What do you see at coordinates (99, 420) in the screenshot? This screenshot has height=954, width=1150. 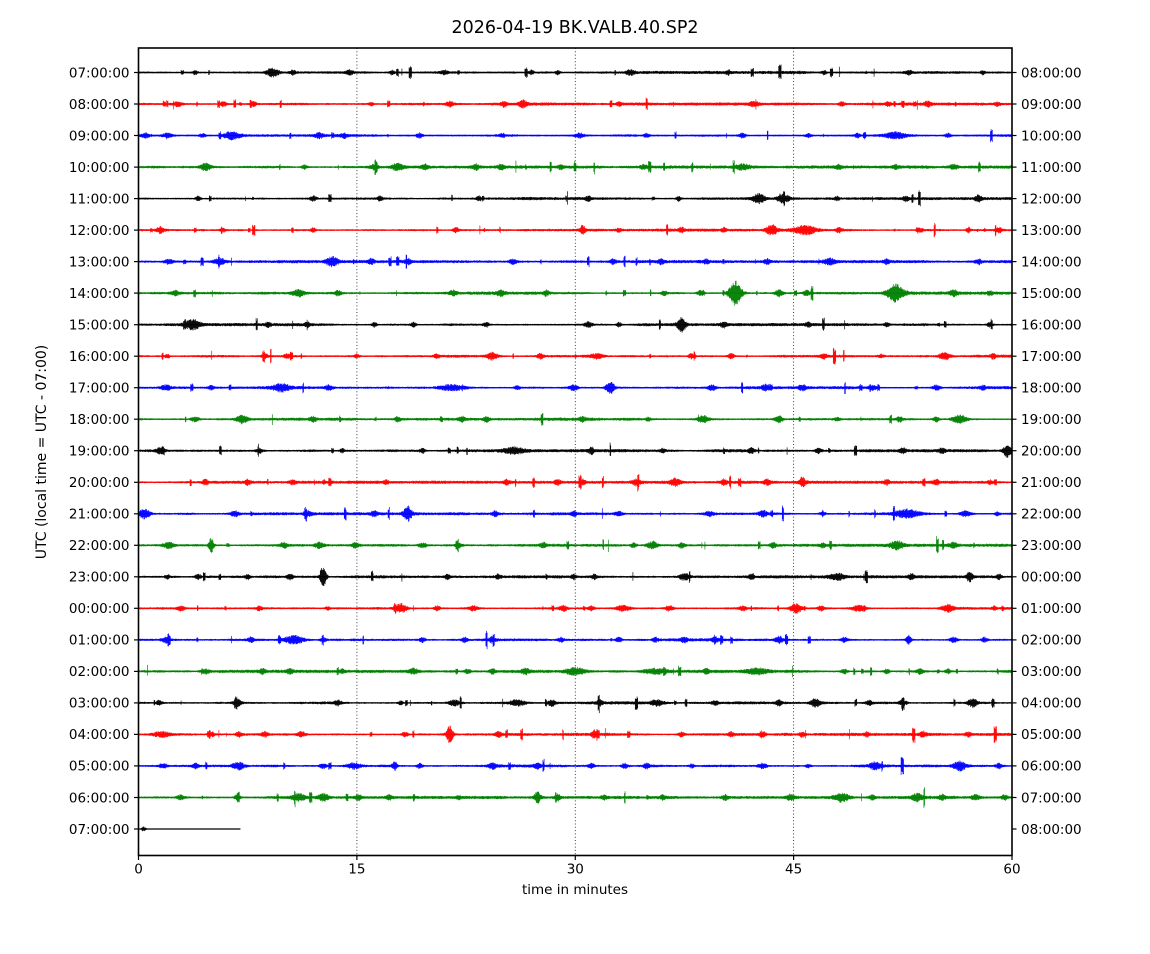 I see `left-time-label: 18:00:00` at bounding box center [99, 420].